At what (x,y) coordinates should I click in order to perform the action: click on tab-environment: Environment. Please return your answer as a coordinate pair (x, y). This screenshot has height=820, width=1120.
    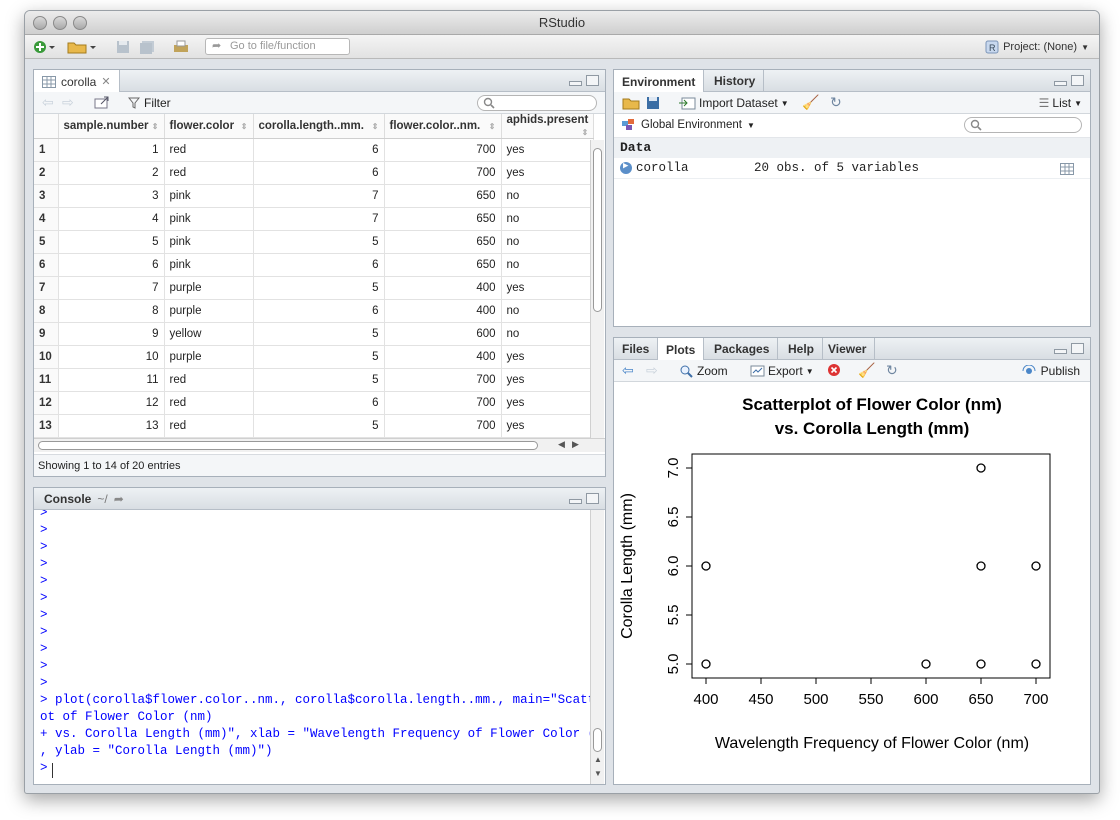
    Looking at the image, I should click on (659, 81).